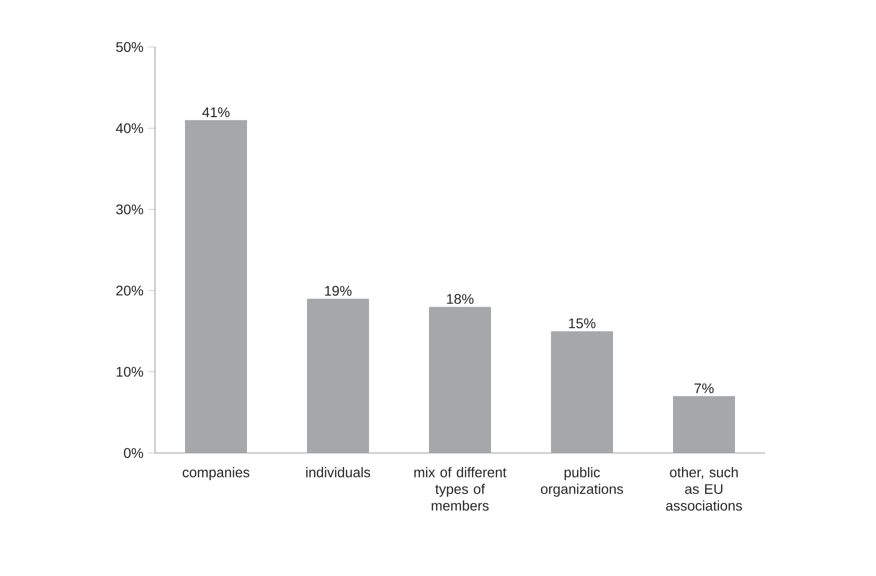  What do you see at coordinates (130, 371) in the screenshot?
I see `y-tick-label: 10%` at bounding box center [130, 371].